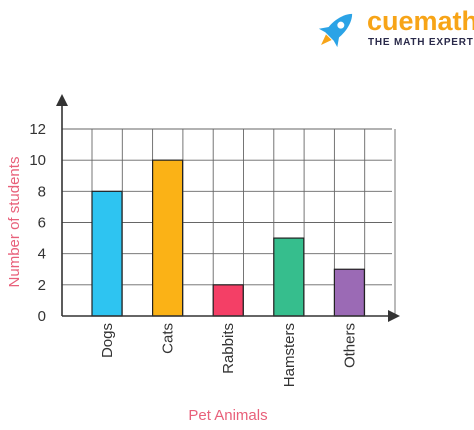 This screenshot has height=430, width=474. I want to click on brand-logo: cuemath THE MATH EXPERT, so click(396, 27).